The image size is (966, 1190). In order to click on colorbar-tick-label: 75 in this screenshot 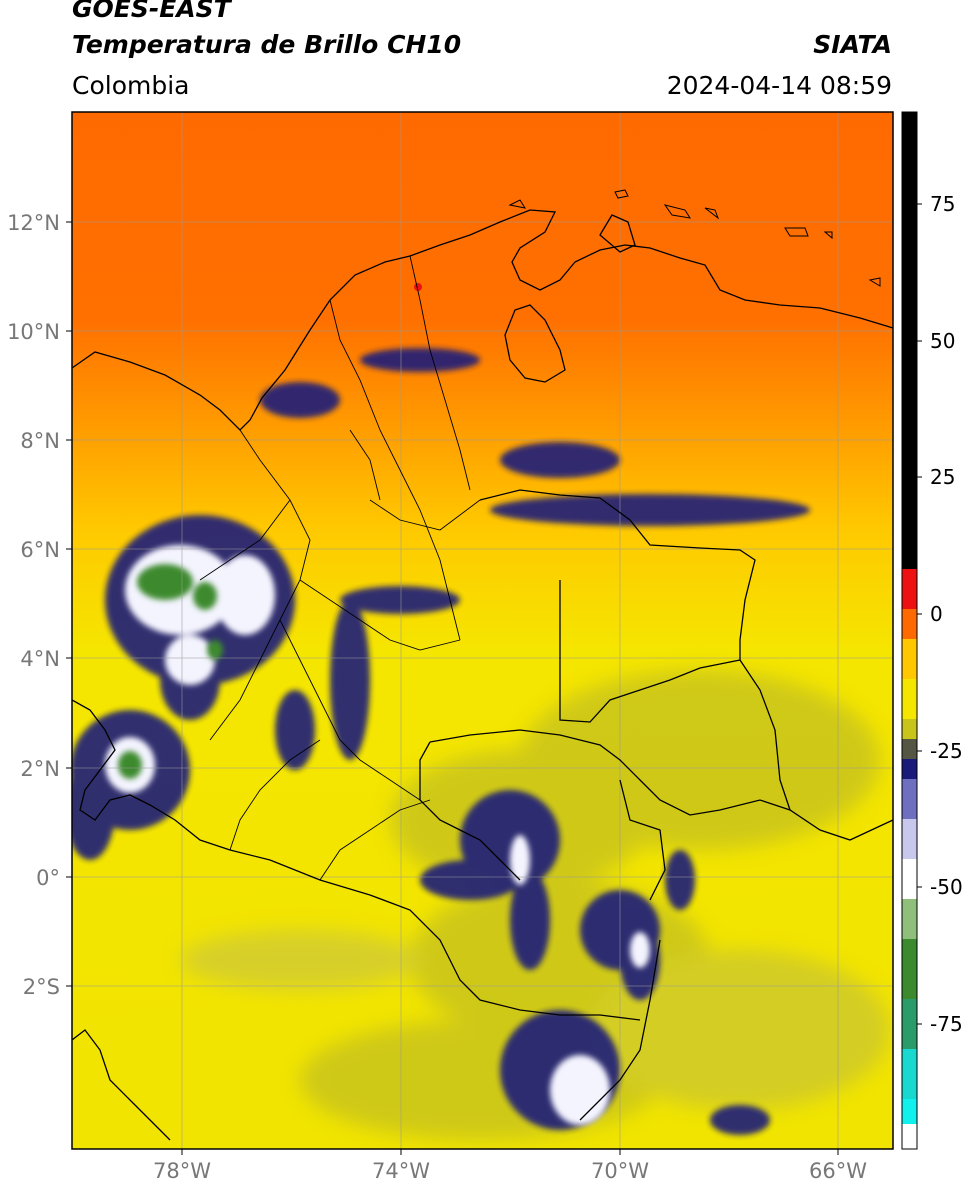, I will do `click(942, 204)`.